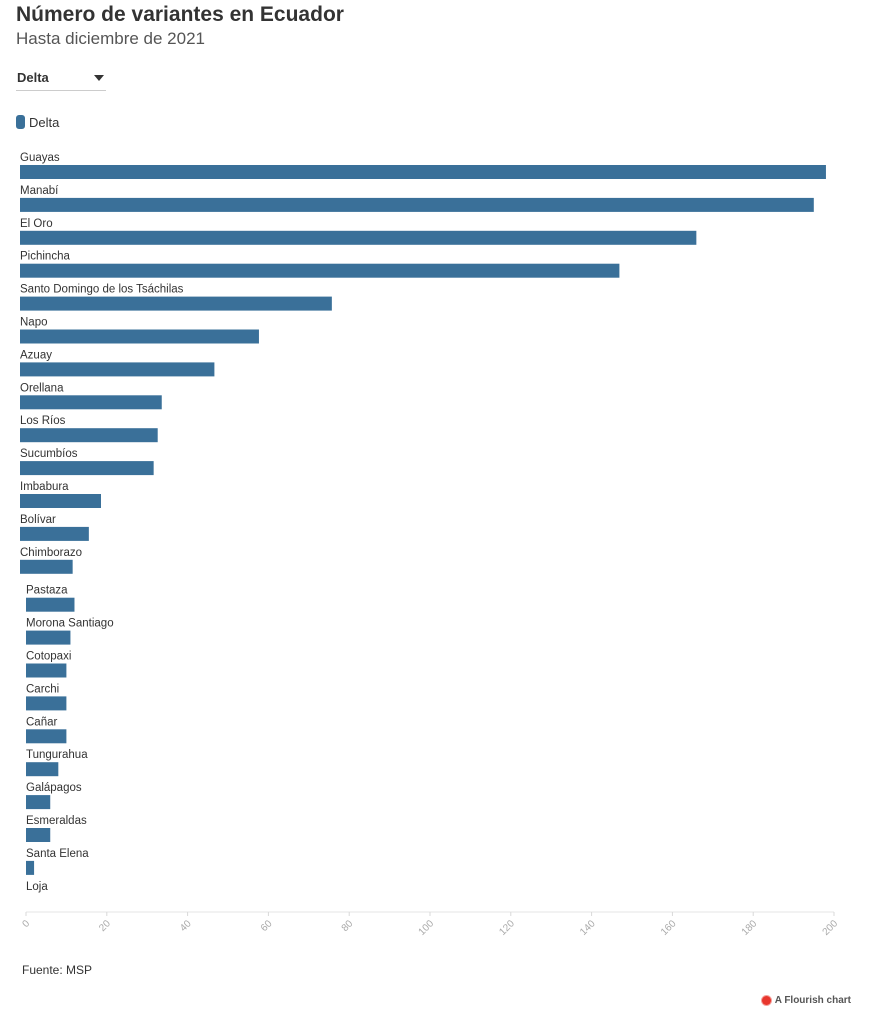  I want to click on category-label: El Oro, so click(36, 224).